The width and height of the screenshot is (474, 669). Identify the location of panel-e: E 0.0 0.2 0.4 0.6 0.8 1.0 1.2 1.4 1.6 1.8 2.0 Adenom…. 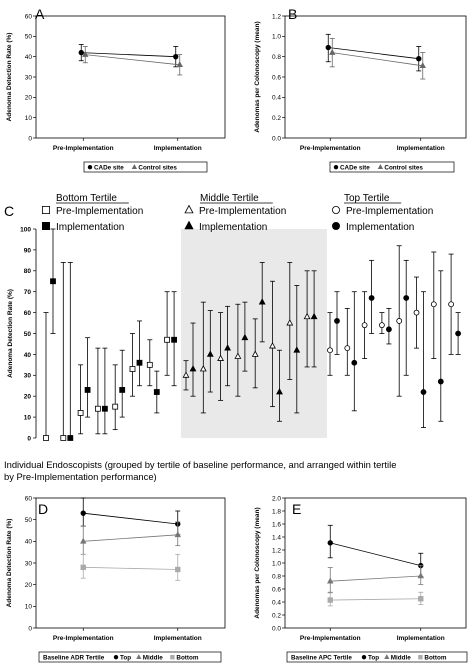
(361, 579).